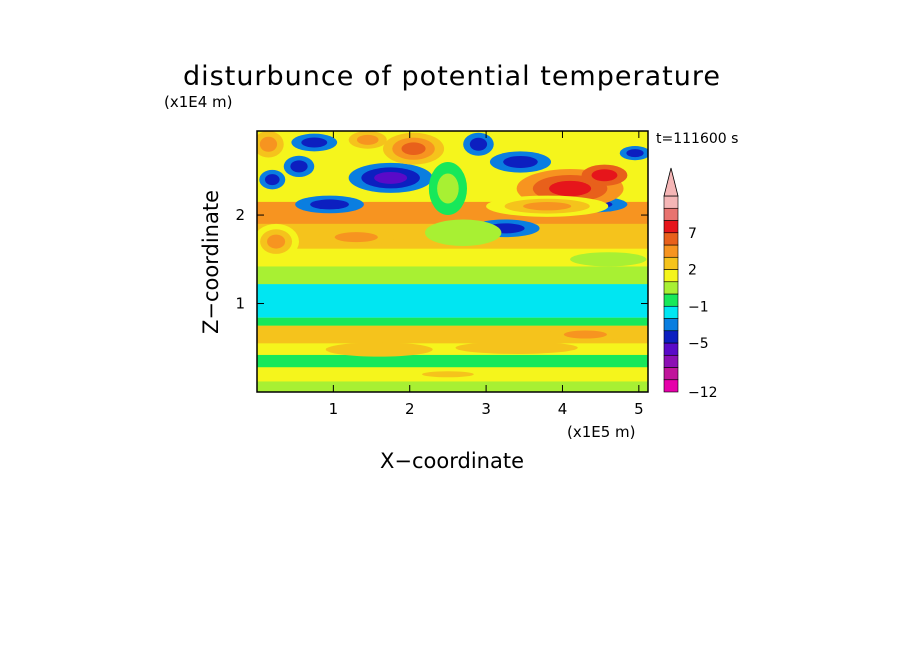 The height and width of the screenshot is (654, 904). What do you see at coordinates (671, 182) in the screenshot?
I see `colorbar-extend-arrow` at bounding box center [671, 182].